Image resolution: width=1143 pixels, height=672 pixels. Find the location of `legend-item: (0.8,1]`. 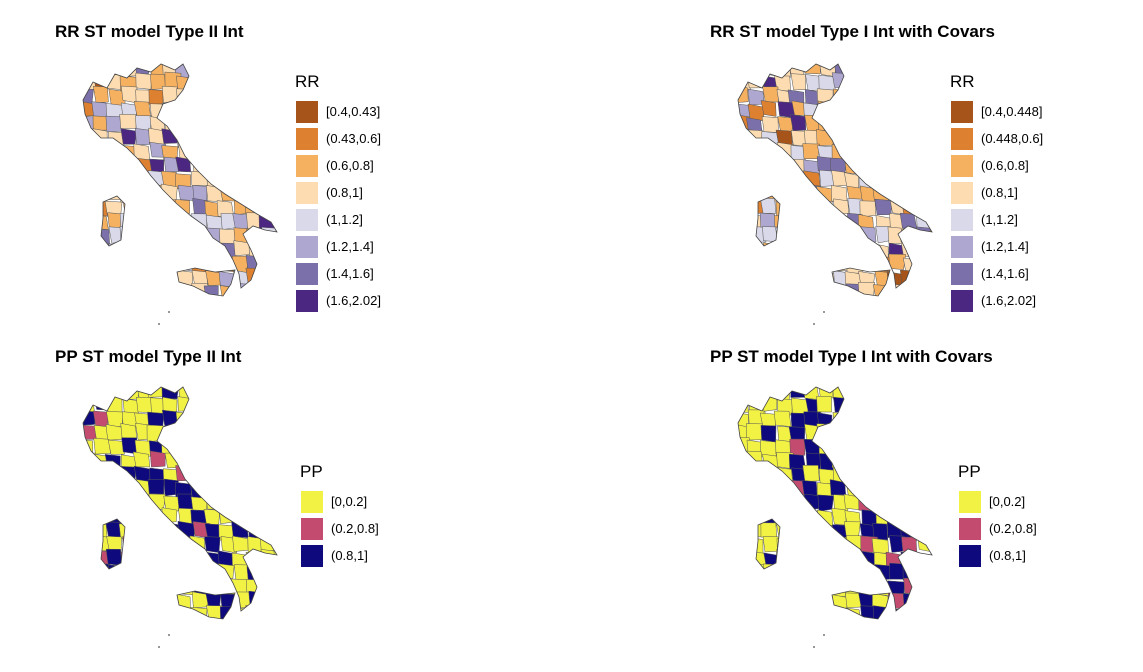

legend-item: (0.8,1] is located at coordinates (339, 555).